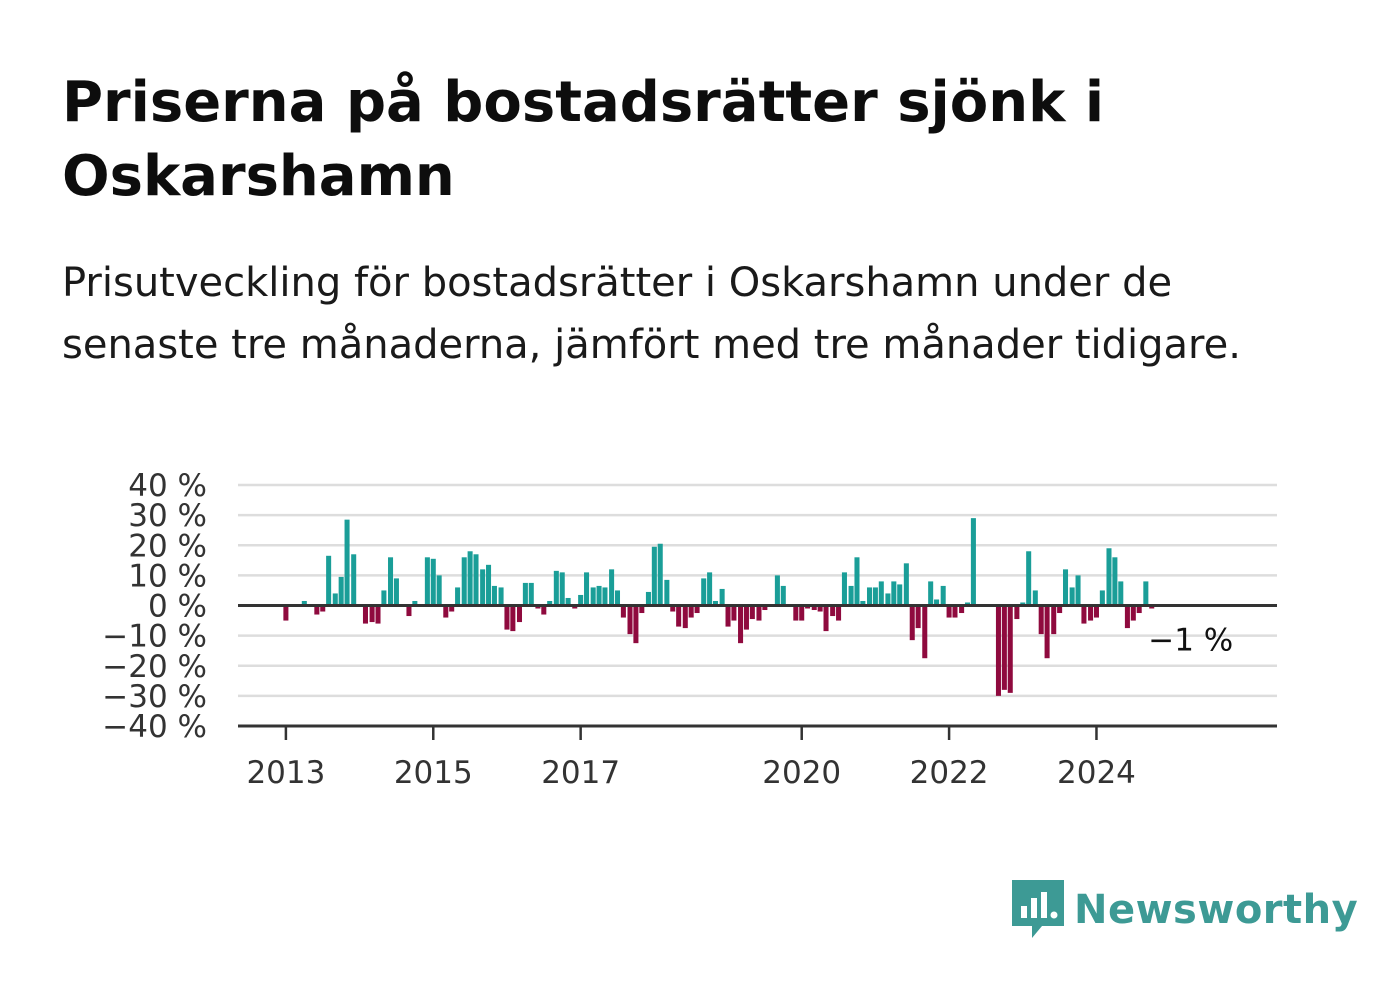 Image resolution: width=1382 pixels, height=999 pixels. Describe the element at coordinates (167, 516) in the screenshot. I see `y-tick-label: 30 %` at that location.